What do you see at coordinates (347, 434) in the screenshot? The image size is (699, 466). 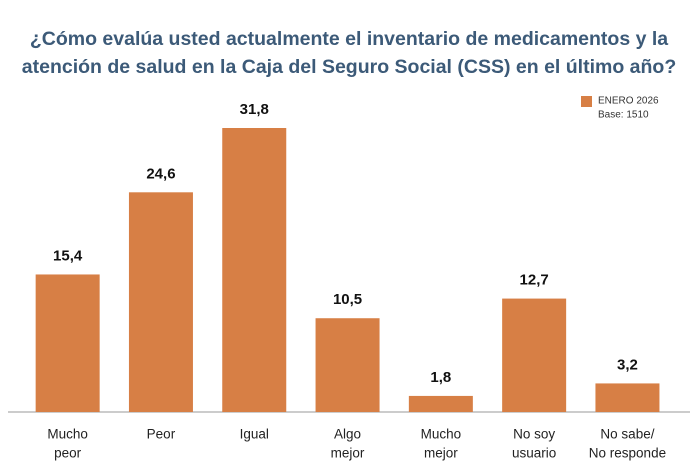 I see `x-tick-label: Algo` at bounding box center [347, 434].